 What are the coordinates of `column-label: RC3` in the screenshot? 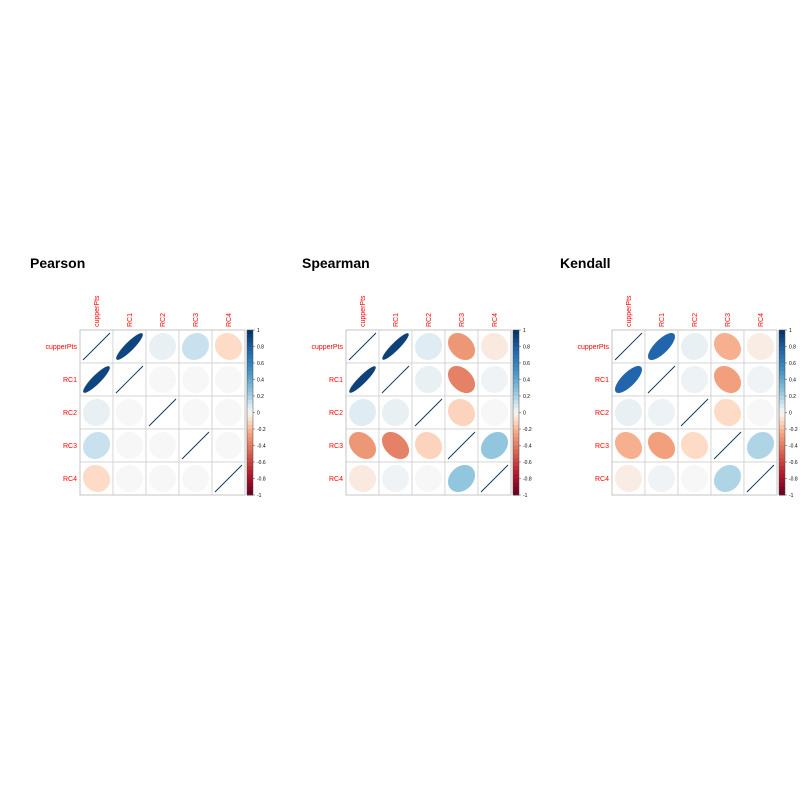 It's located at (462, 320).